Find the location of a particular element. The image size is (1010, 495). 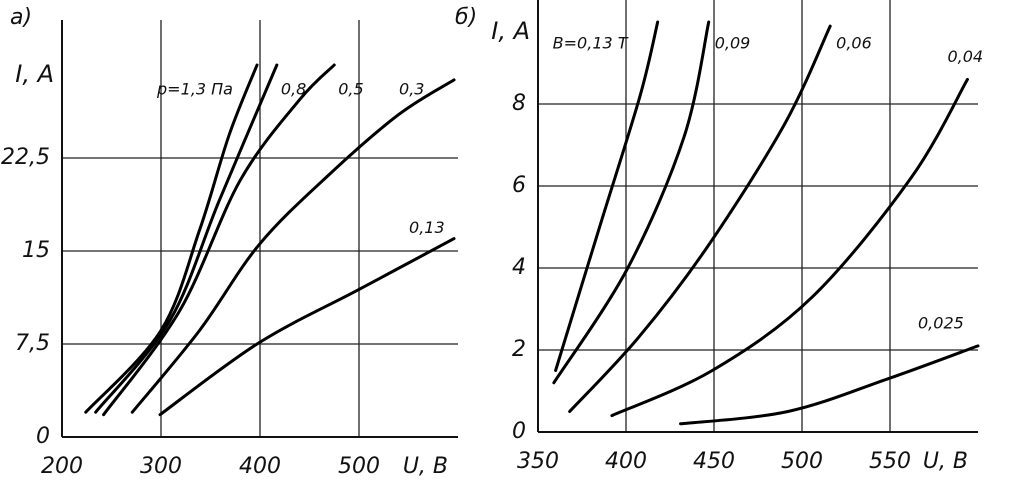

y-tick-label: 4 is located at coordinates (519, 267).